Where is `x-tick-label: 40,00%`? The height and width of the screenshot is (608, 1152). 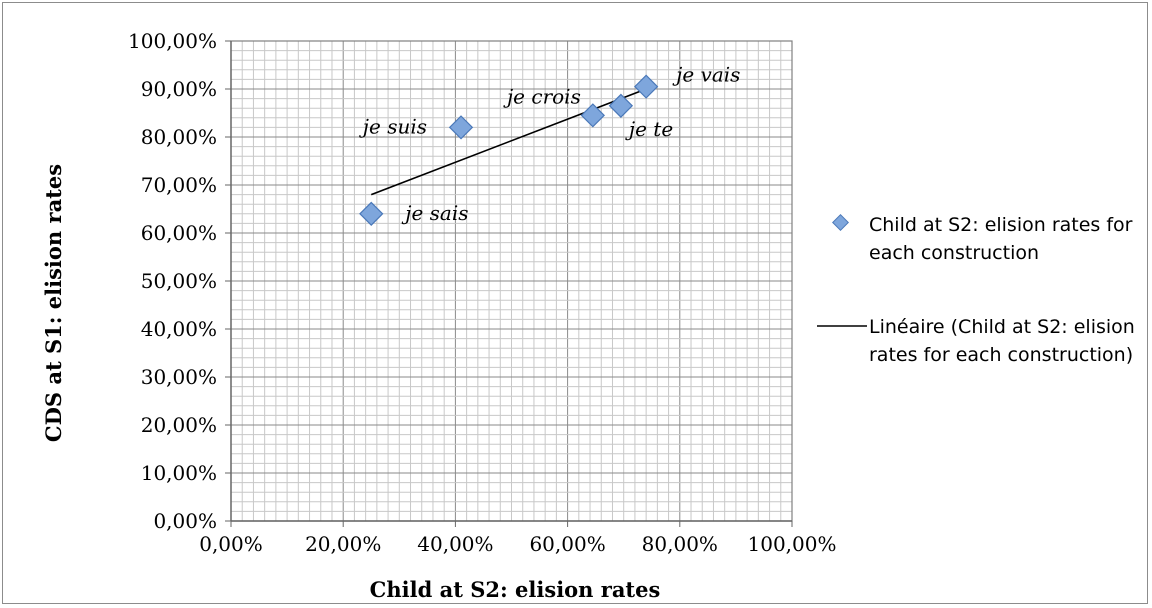
x-tick-label: 40,00% is located at coordinates (455, 544).